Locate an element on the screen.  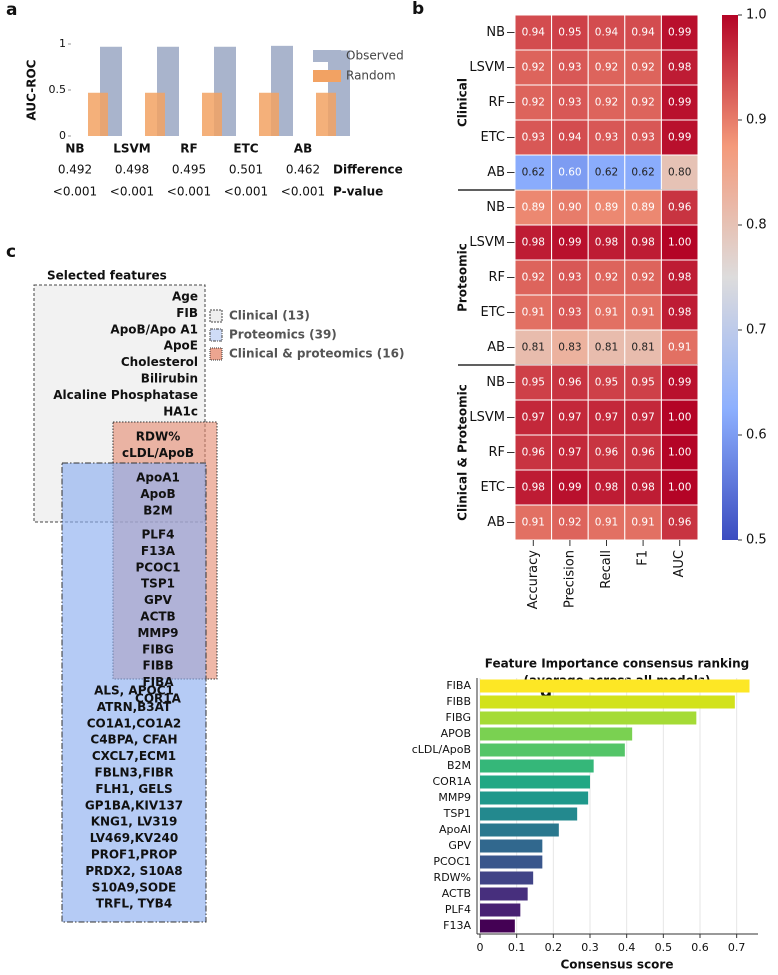
panel-label: c is located at coordinates (11, 252).